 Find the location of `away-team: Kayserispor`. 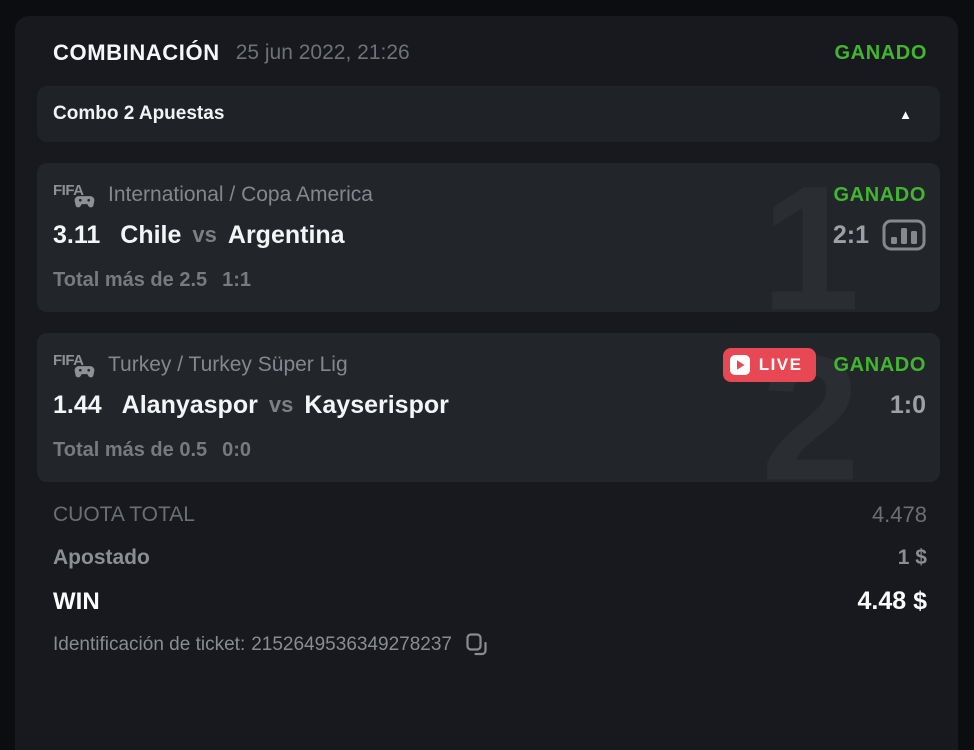

away-team: Kayserispor is located at coordinates (376, 405).